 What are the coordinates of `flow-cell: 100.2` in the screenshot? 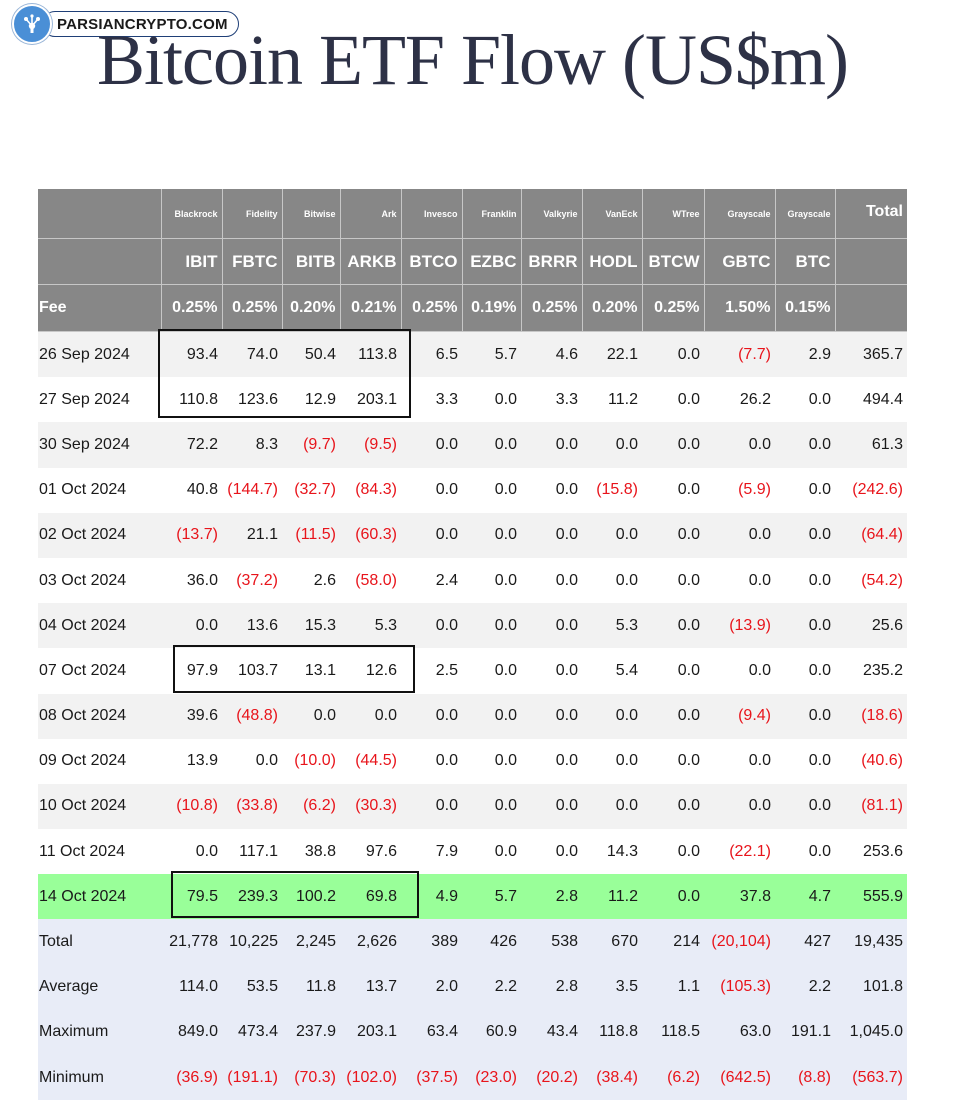 It's located at (311, 897).